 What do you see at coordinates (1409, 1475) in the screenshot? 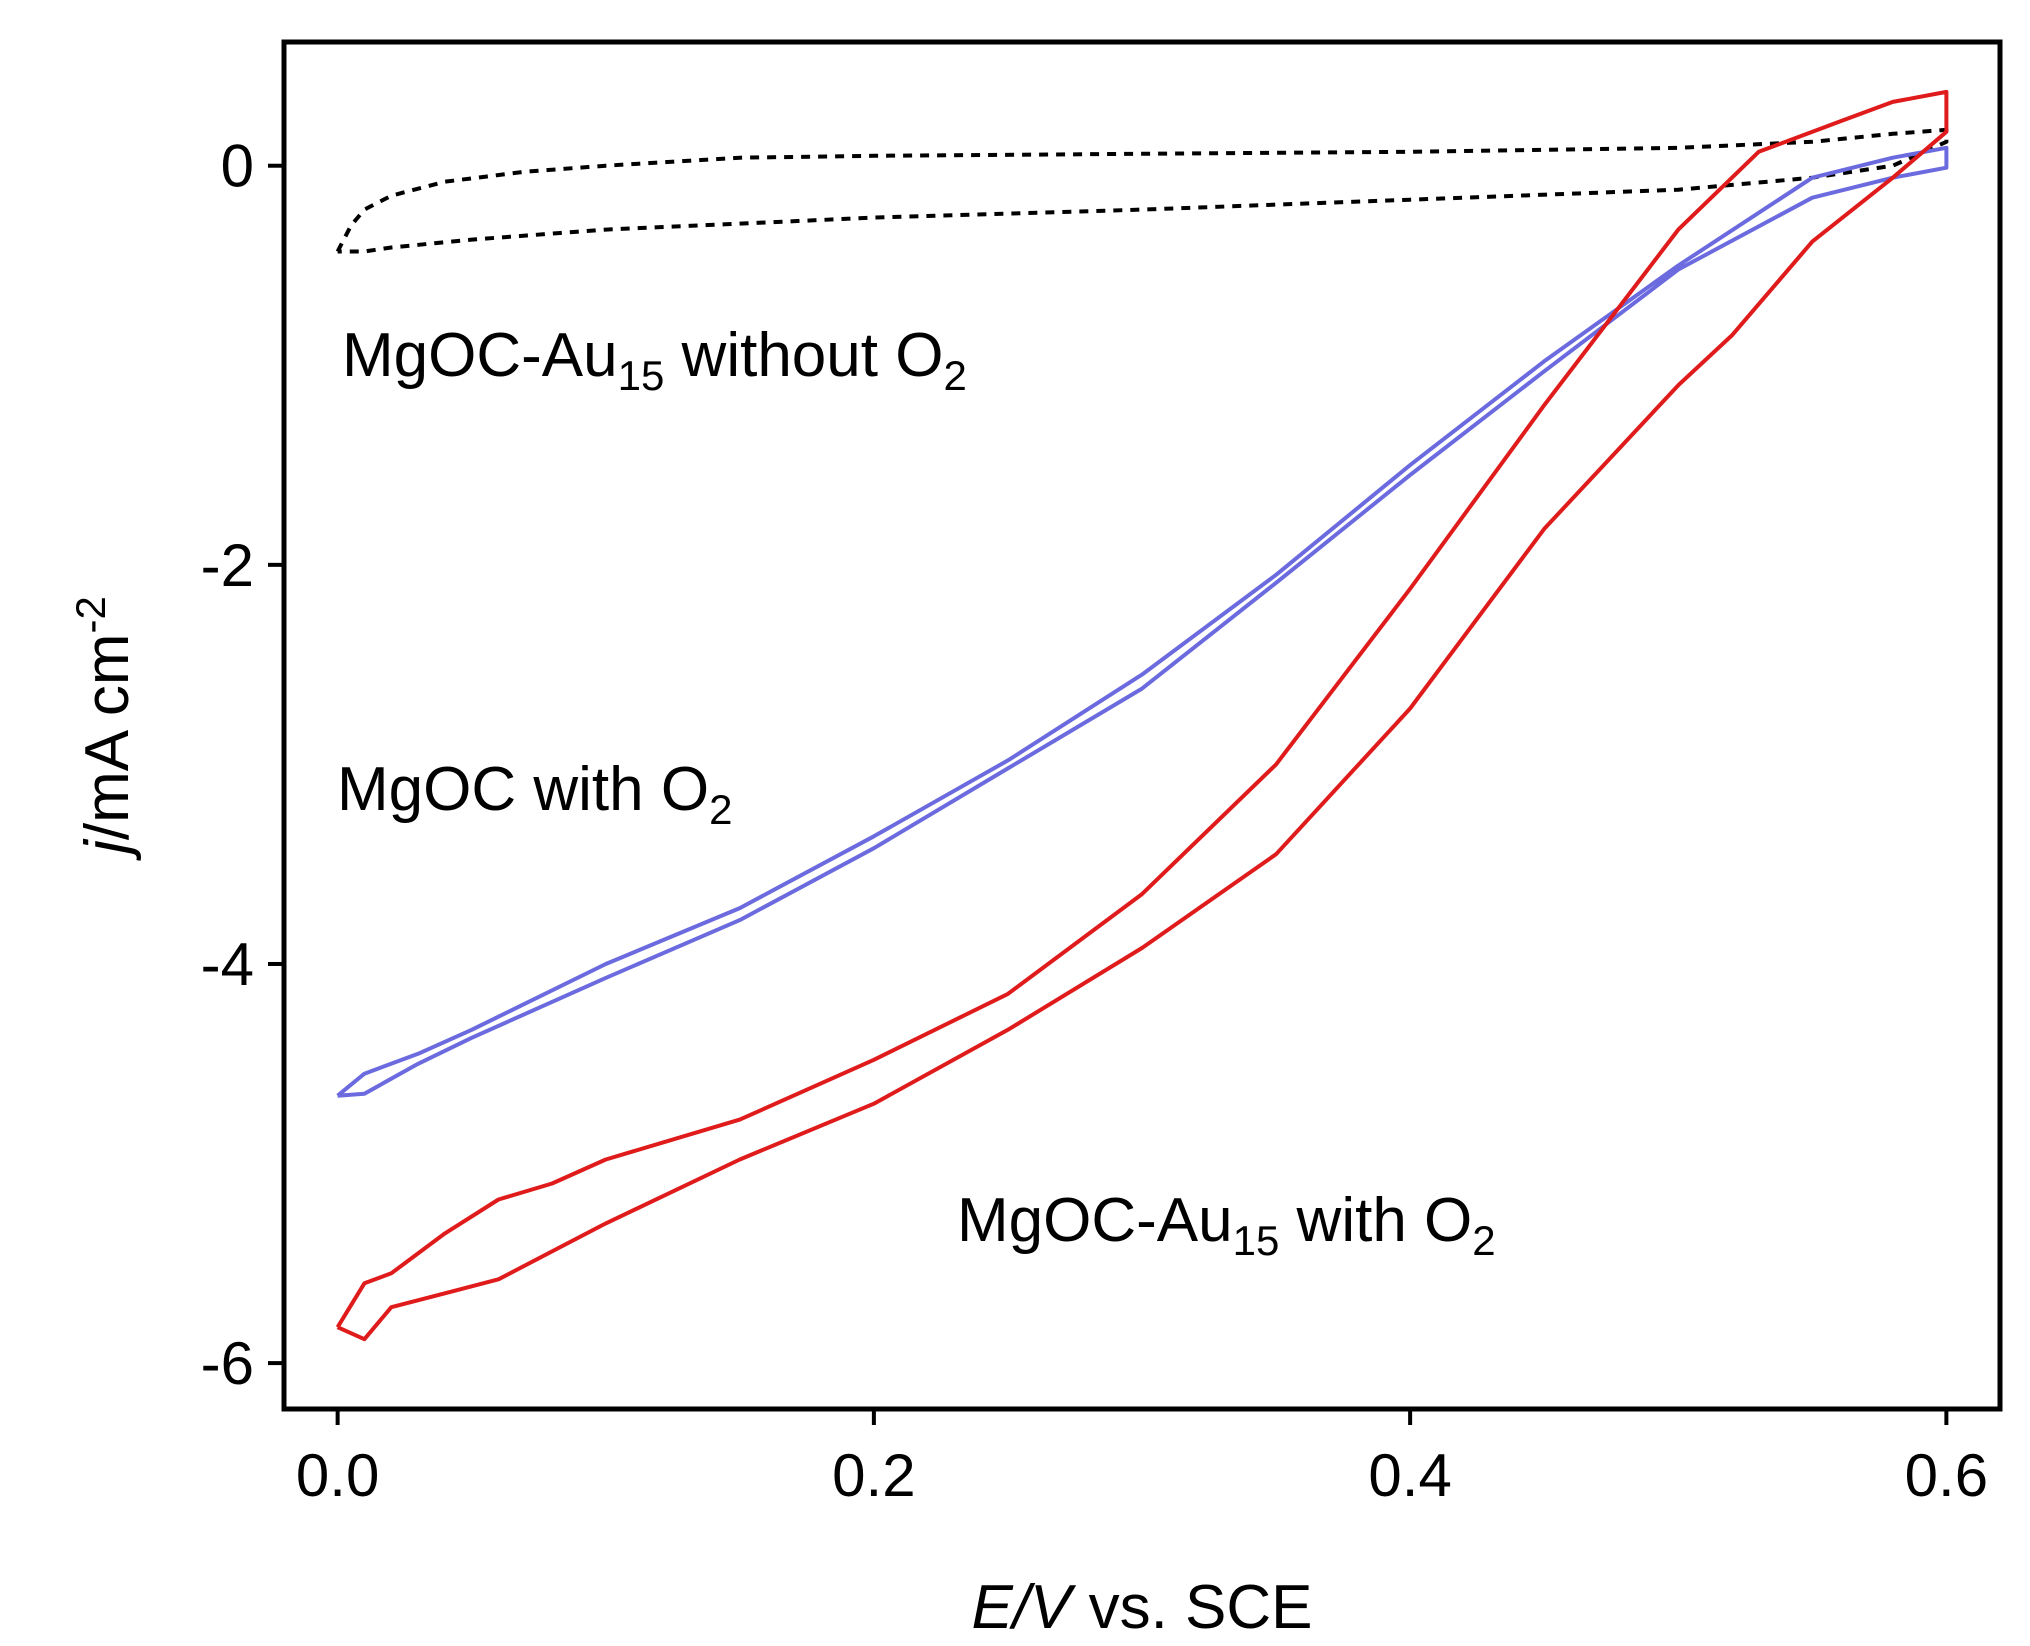
I see `x-tick-label: 0.4` at bounding box center [1409, 1475].